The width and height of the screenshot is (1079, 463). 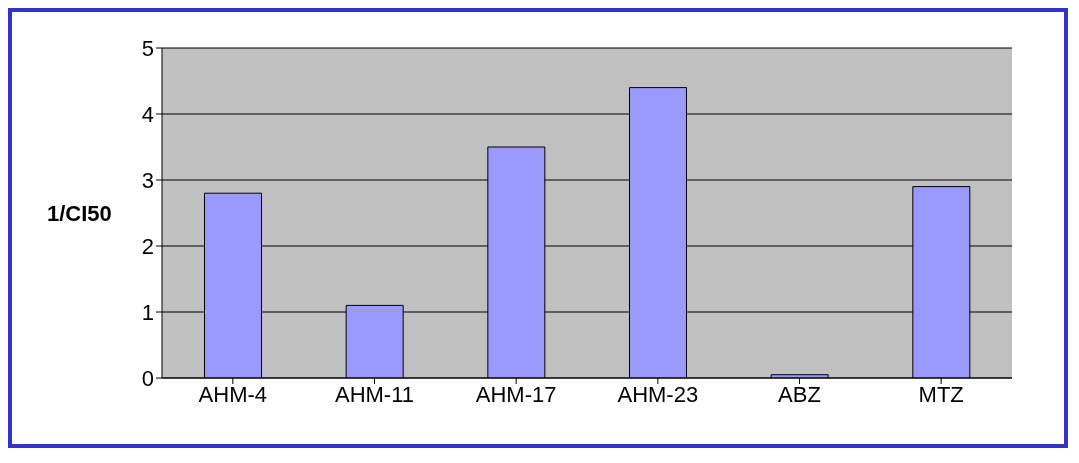 I want to click on x-tick-label: MTZ, so click(x=941, y=394).